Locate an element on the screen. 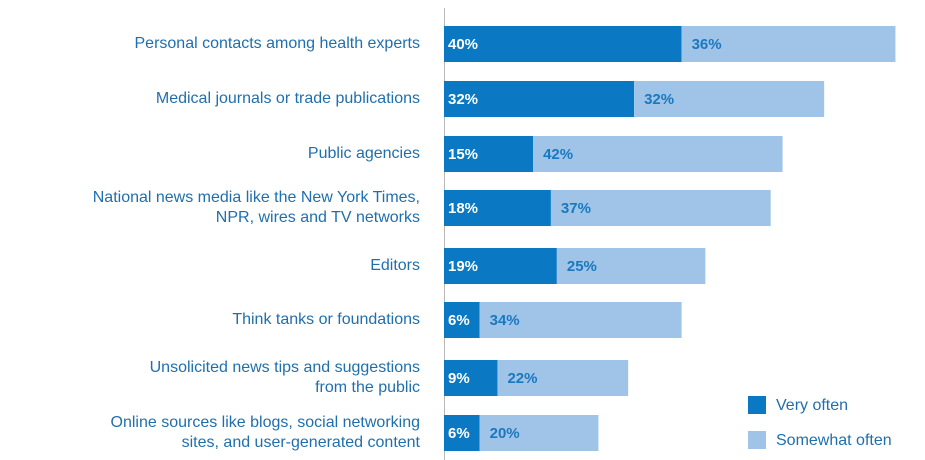 The image size is (925, 460). data-label: 22% is located at coordinates (522, 378).